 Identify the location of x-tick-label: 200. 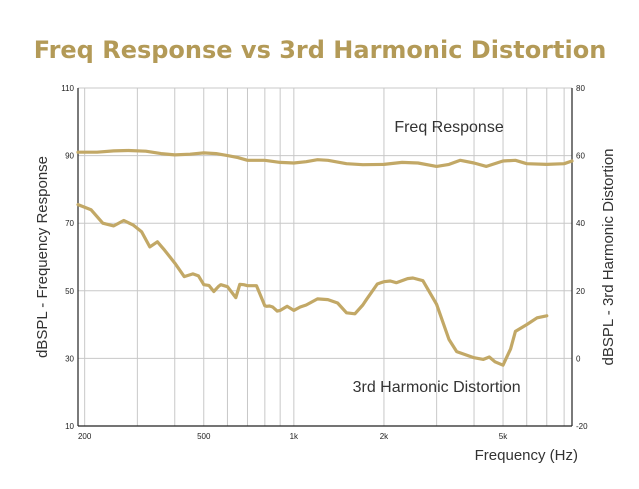
(85, 436).